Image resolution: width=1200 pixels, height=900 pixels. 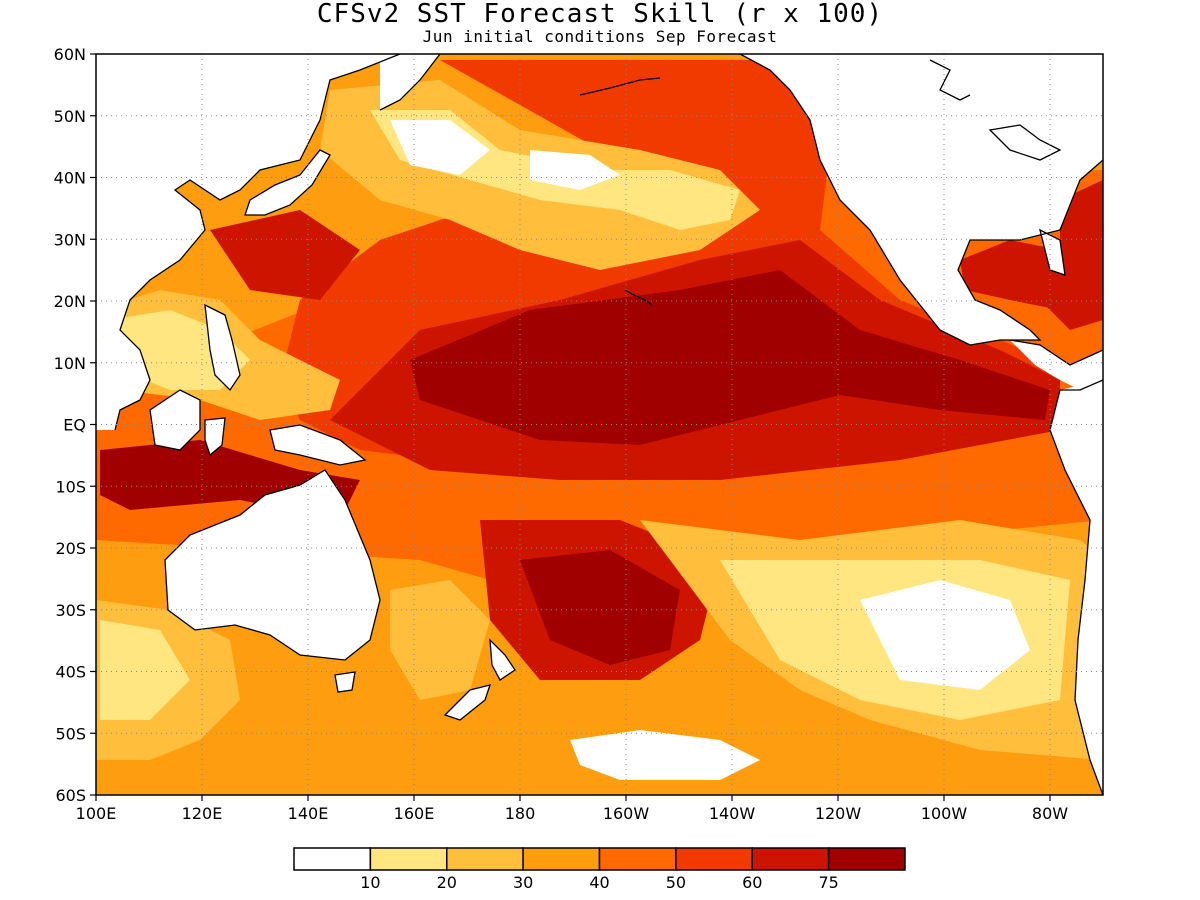 What do you see at coordinates (828, 882) in the screenshot?
I see `colorbar-tick-label: 75` at bounding box center [828, 882].